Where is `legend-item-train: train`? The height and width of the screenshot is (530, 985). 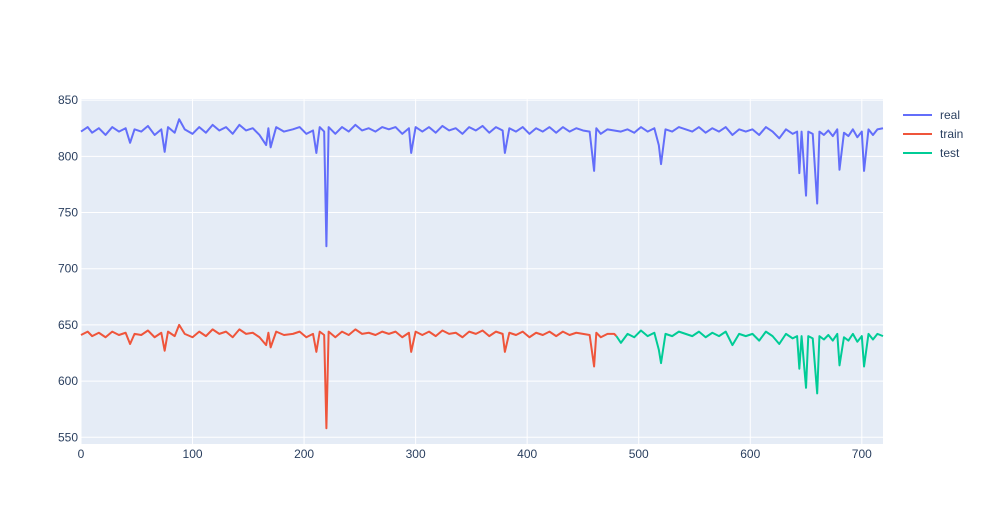 legend-item-train: train is located at coordinates (933, 134).